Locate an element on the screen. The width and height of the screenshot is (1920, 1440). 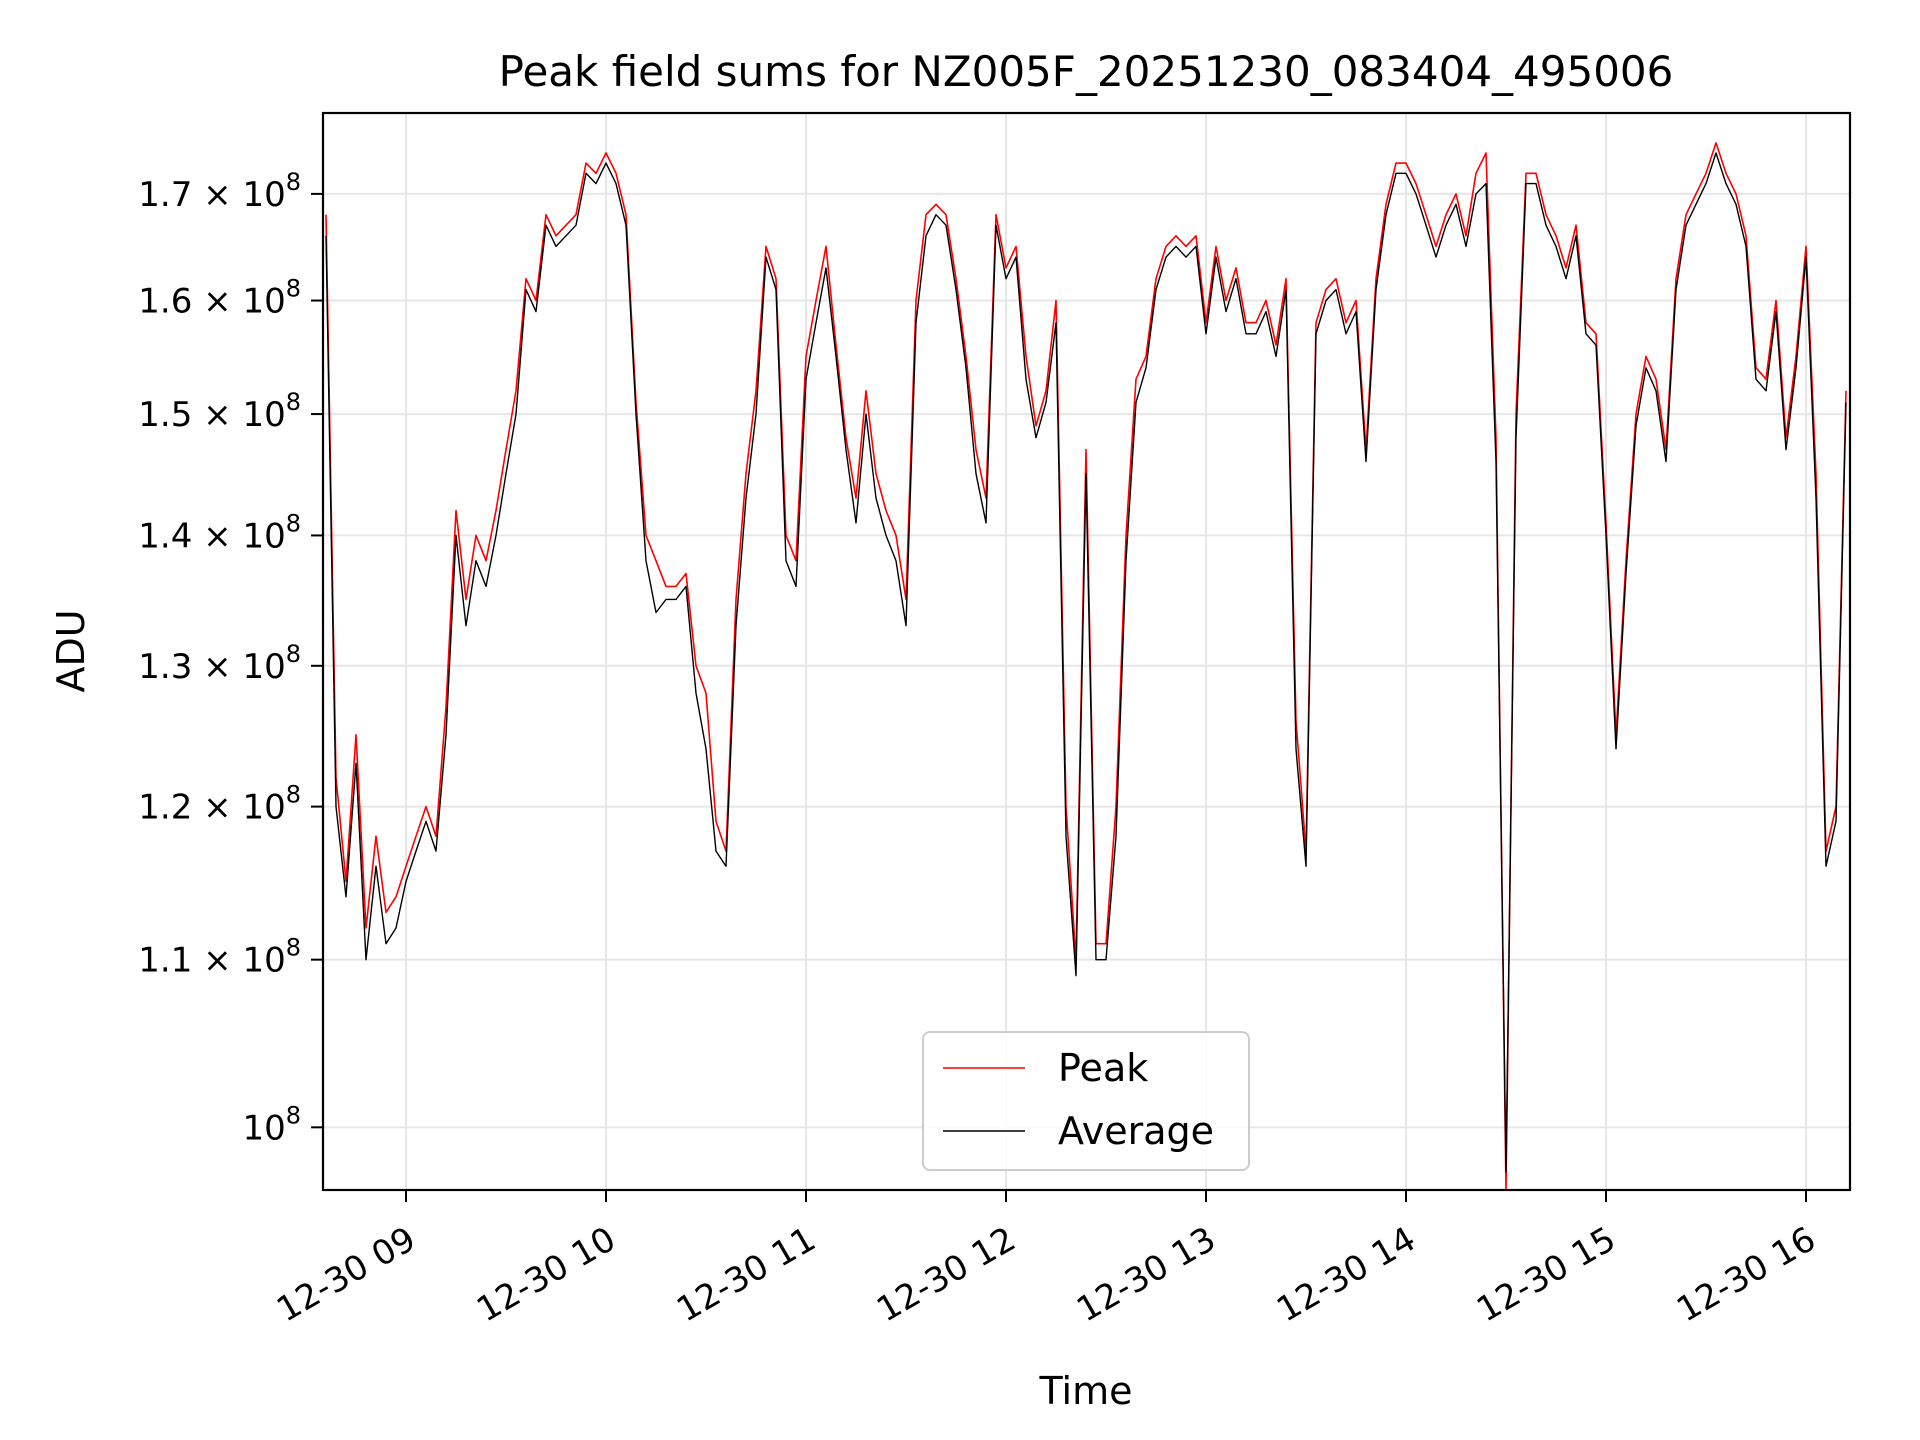
legend-average-label: Average is located at coordinates (1136, 1131).